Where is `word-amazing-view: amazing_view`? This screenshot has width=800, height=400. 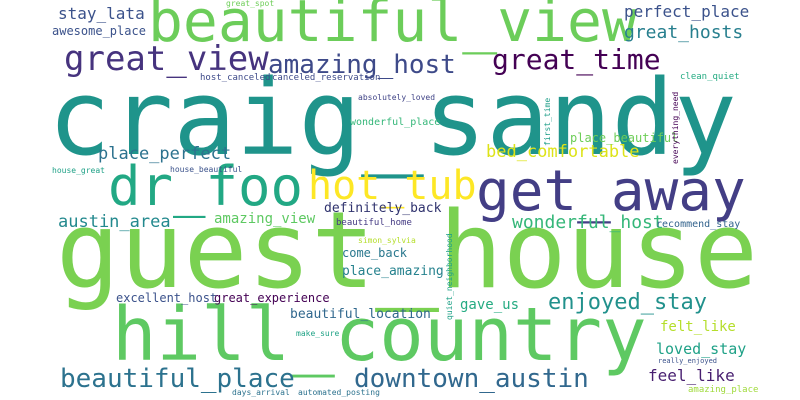 word-amazing-view: amazing_view is located at coordinates (265, 219).